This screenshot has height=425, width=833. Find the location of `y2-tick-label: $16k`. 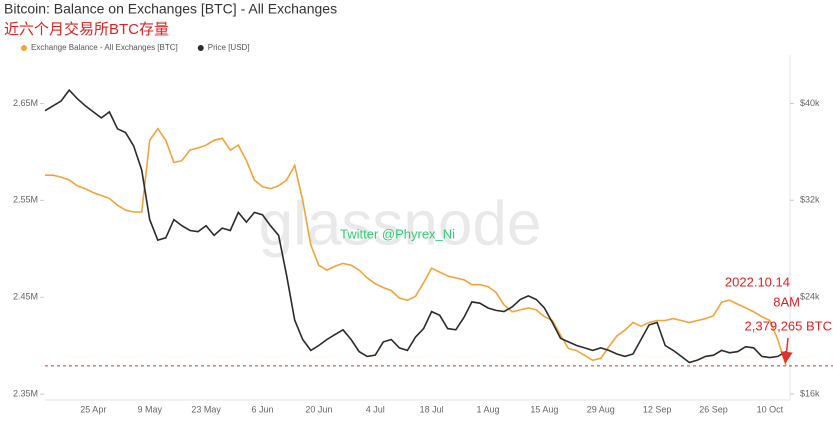

y2-tick-label: $16k is located at coordinates (810, 393).